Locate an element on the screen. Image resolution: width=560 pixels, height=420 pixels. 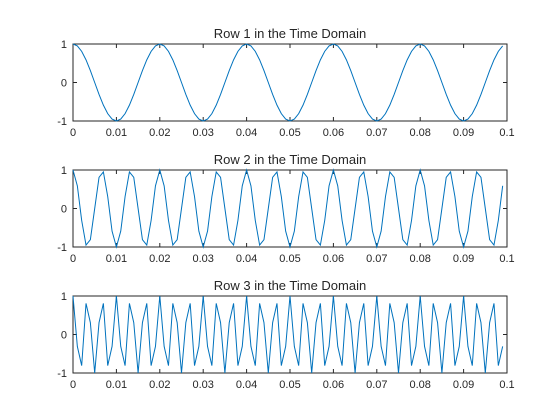
subplot-1-series-line is located at coordinates (288, 82).